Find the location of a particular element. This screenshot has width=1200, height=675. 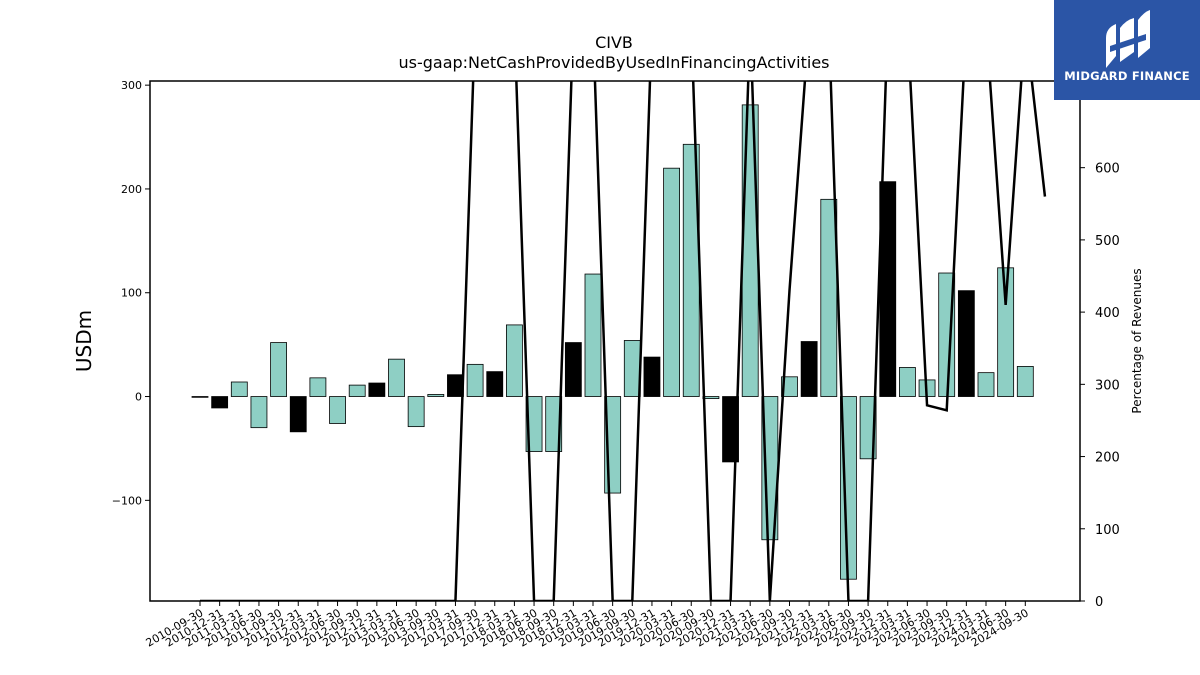

y2-tick-label: 100 is located at coordinates (1107, 530).